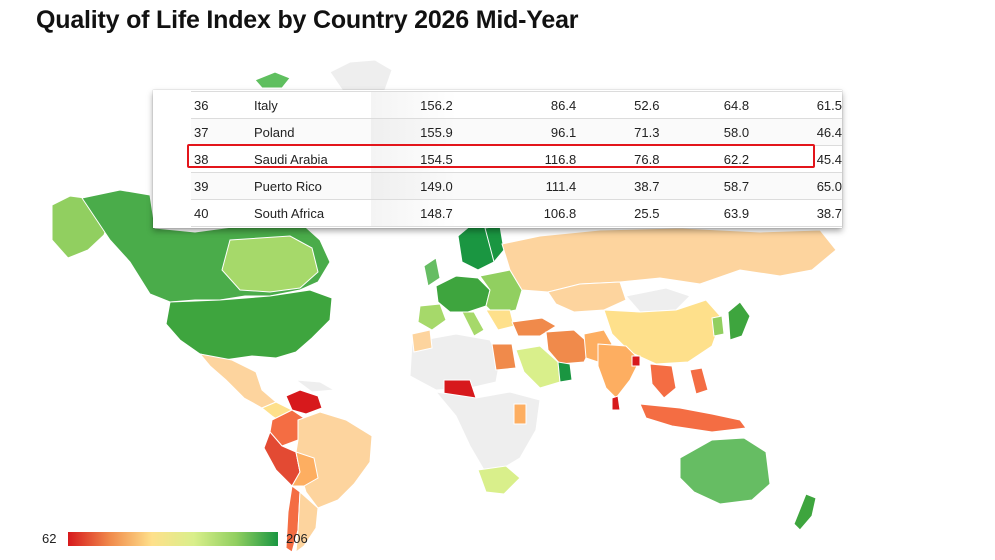  I want to click on map-region-south-africa, so click(499, 480).